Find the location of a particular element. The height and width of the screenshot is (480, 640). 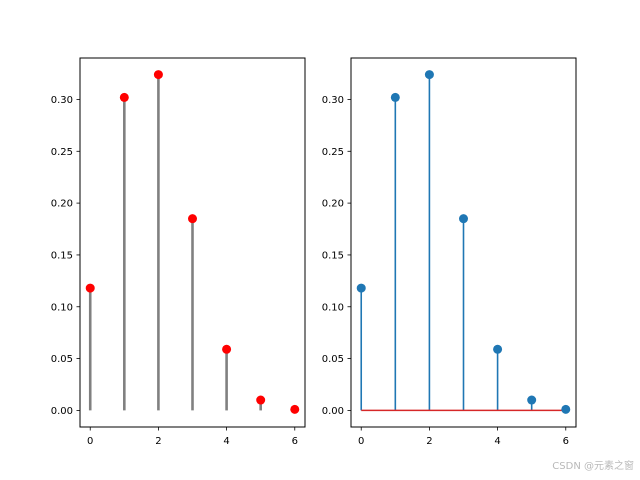

watermark: CSDN @元素之窗 is located at coordinates (593, 466).